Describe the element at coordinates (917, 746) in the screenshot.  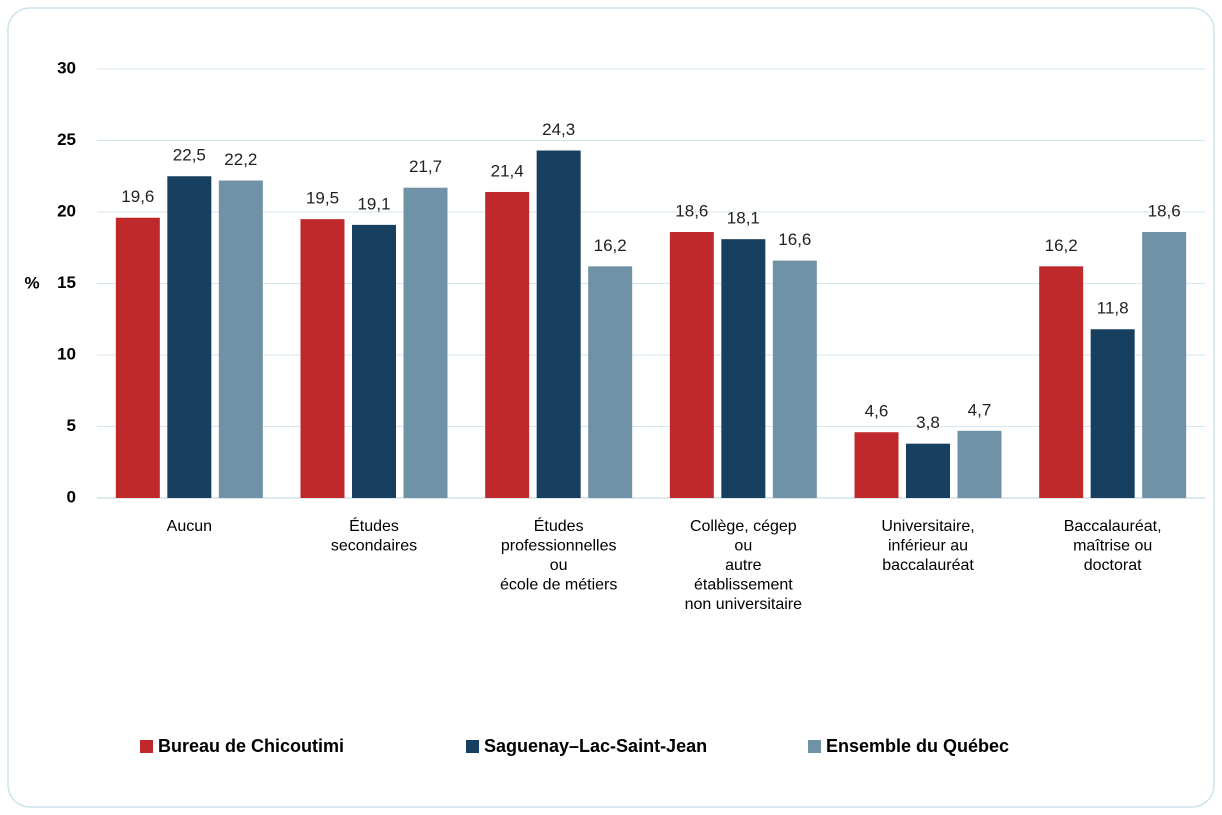
I see `legend-label: Ensemble du Québec` at that location.